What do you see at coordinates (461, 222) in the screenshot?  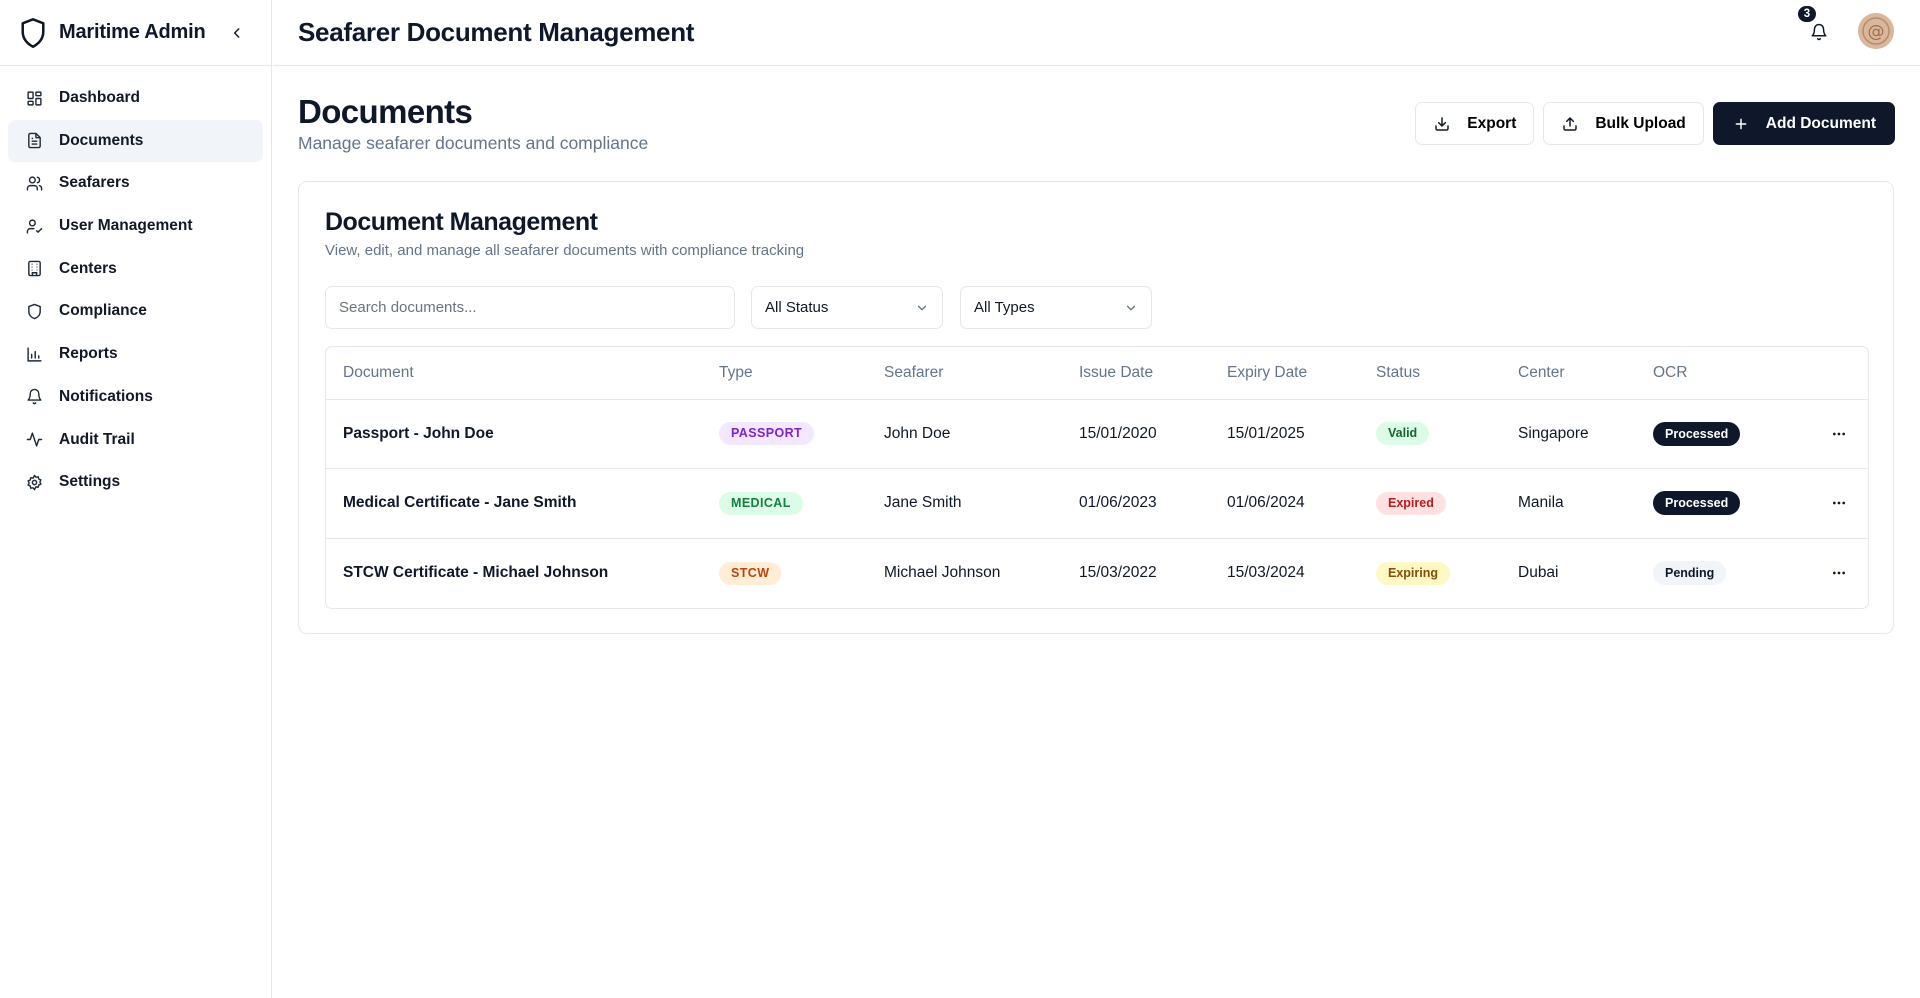 I see `card-title: Document Management` at bounding box center [461, 222].